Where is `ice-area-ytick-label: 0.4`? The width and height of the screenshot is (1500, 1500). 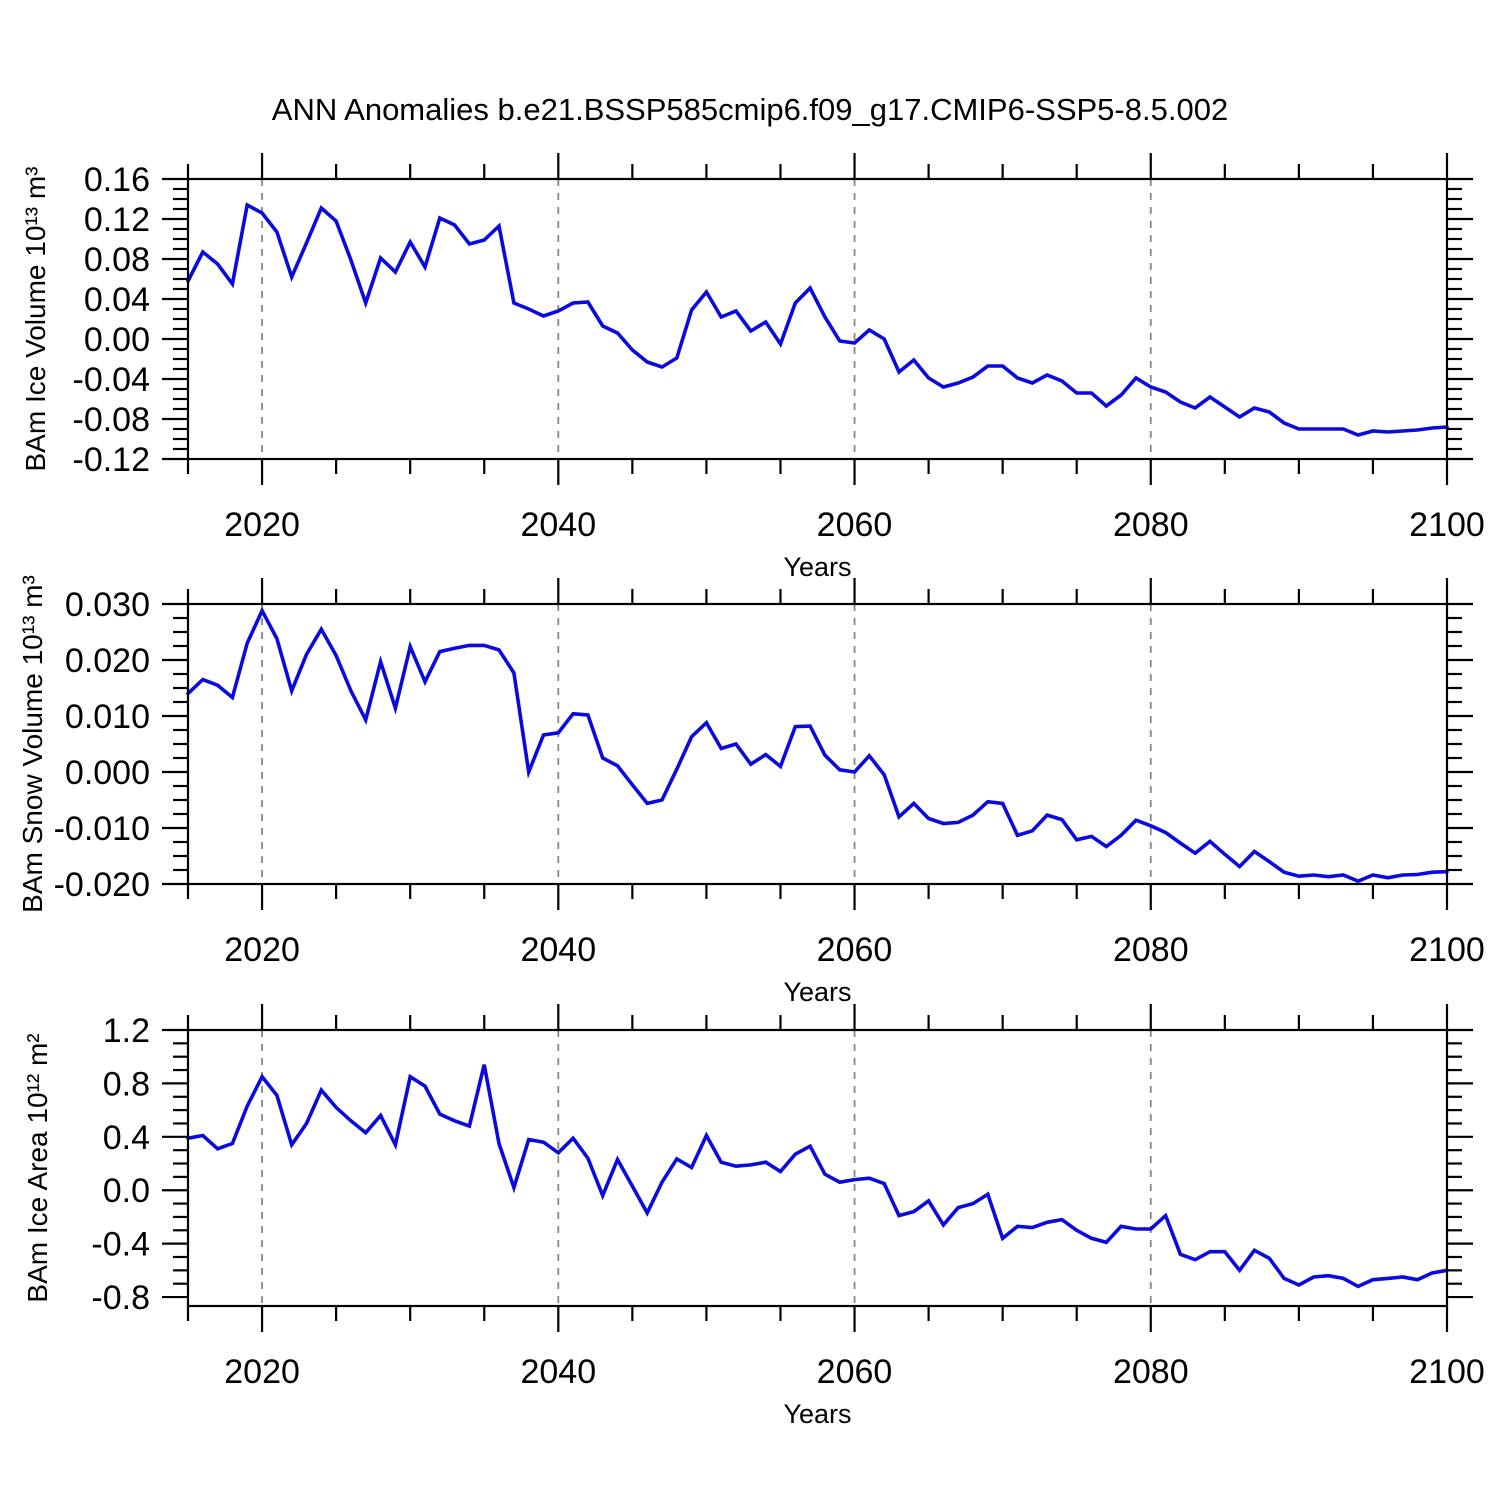 ice-area-ytick-label: 0.4 is located at coordinates (126, 1138).